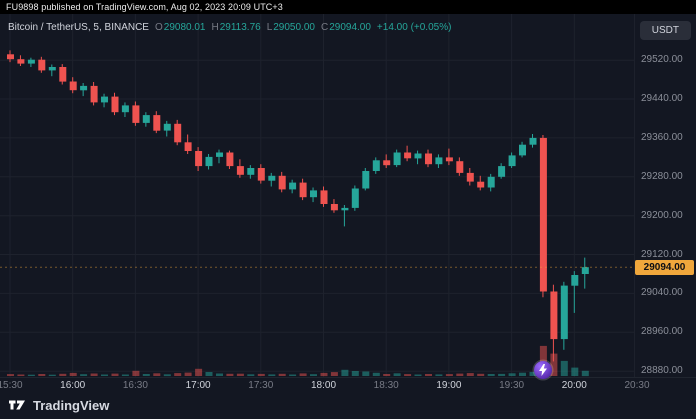  What do you see at coordinates (158, 27) in the screenshot?
I see `ohlc-open-label: O` at bounding box center [158, 27].